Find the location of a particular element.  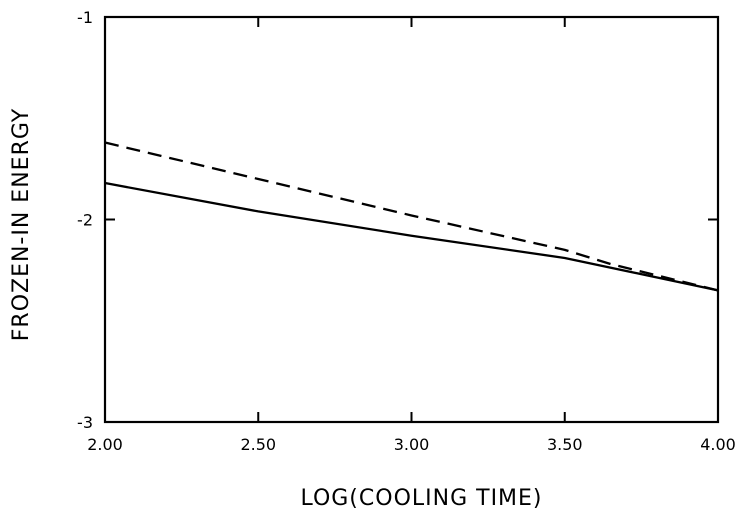

y-tick-label: -1 is located at coordinates (85, 17).